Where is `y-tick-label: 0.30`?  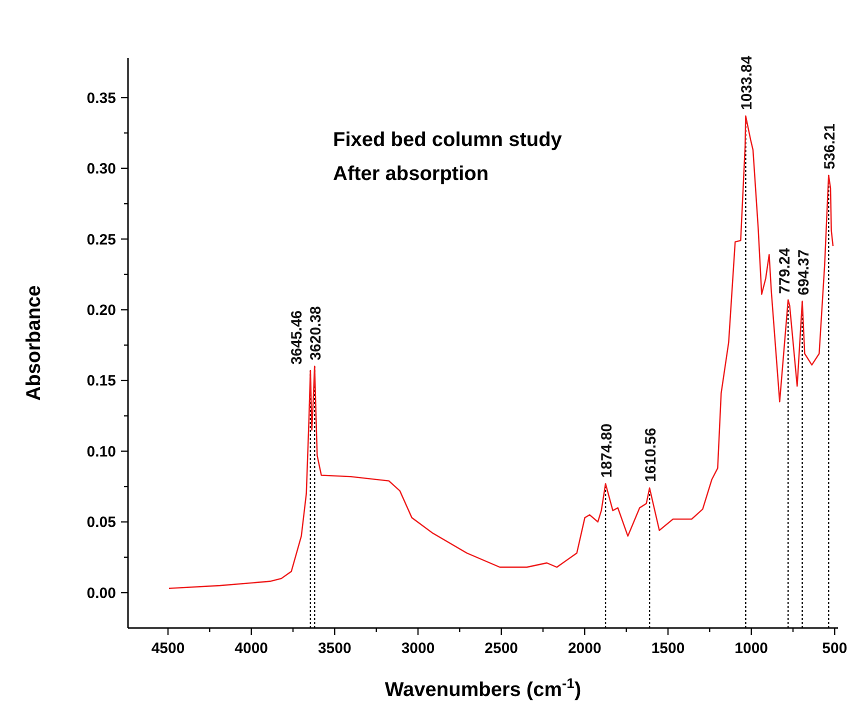 y-tick-label: 0.30 is located at coordinates (101, 169).